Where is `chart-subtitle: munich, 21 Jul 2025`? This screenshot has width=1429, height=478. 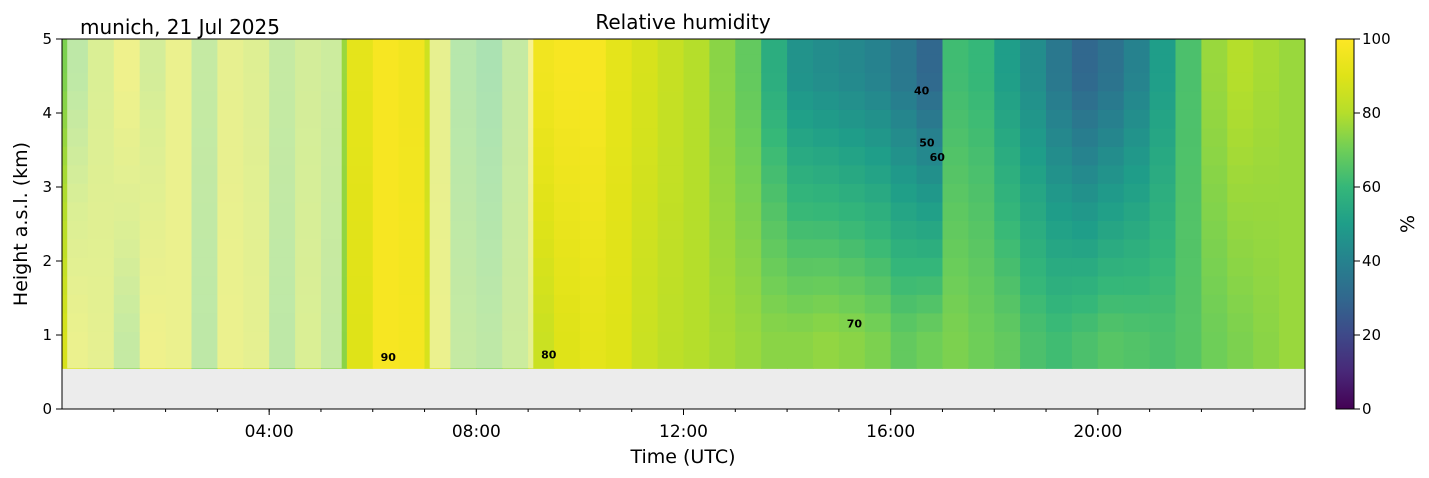
chart-subtitle: munich, 21 Jul 2025 is located at coordinates (180, 27).